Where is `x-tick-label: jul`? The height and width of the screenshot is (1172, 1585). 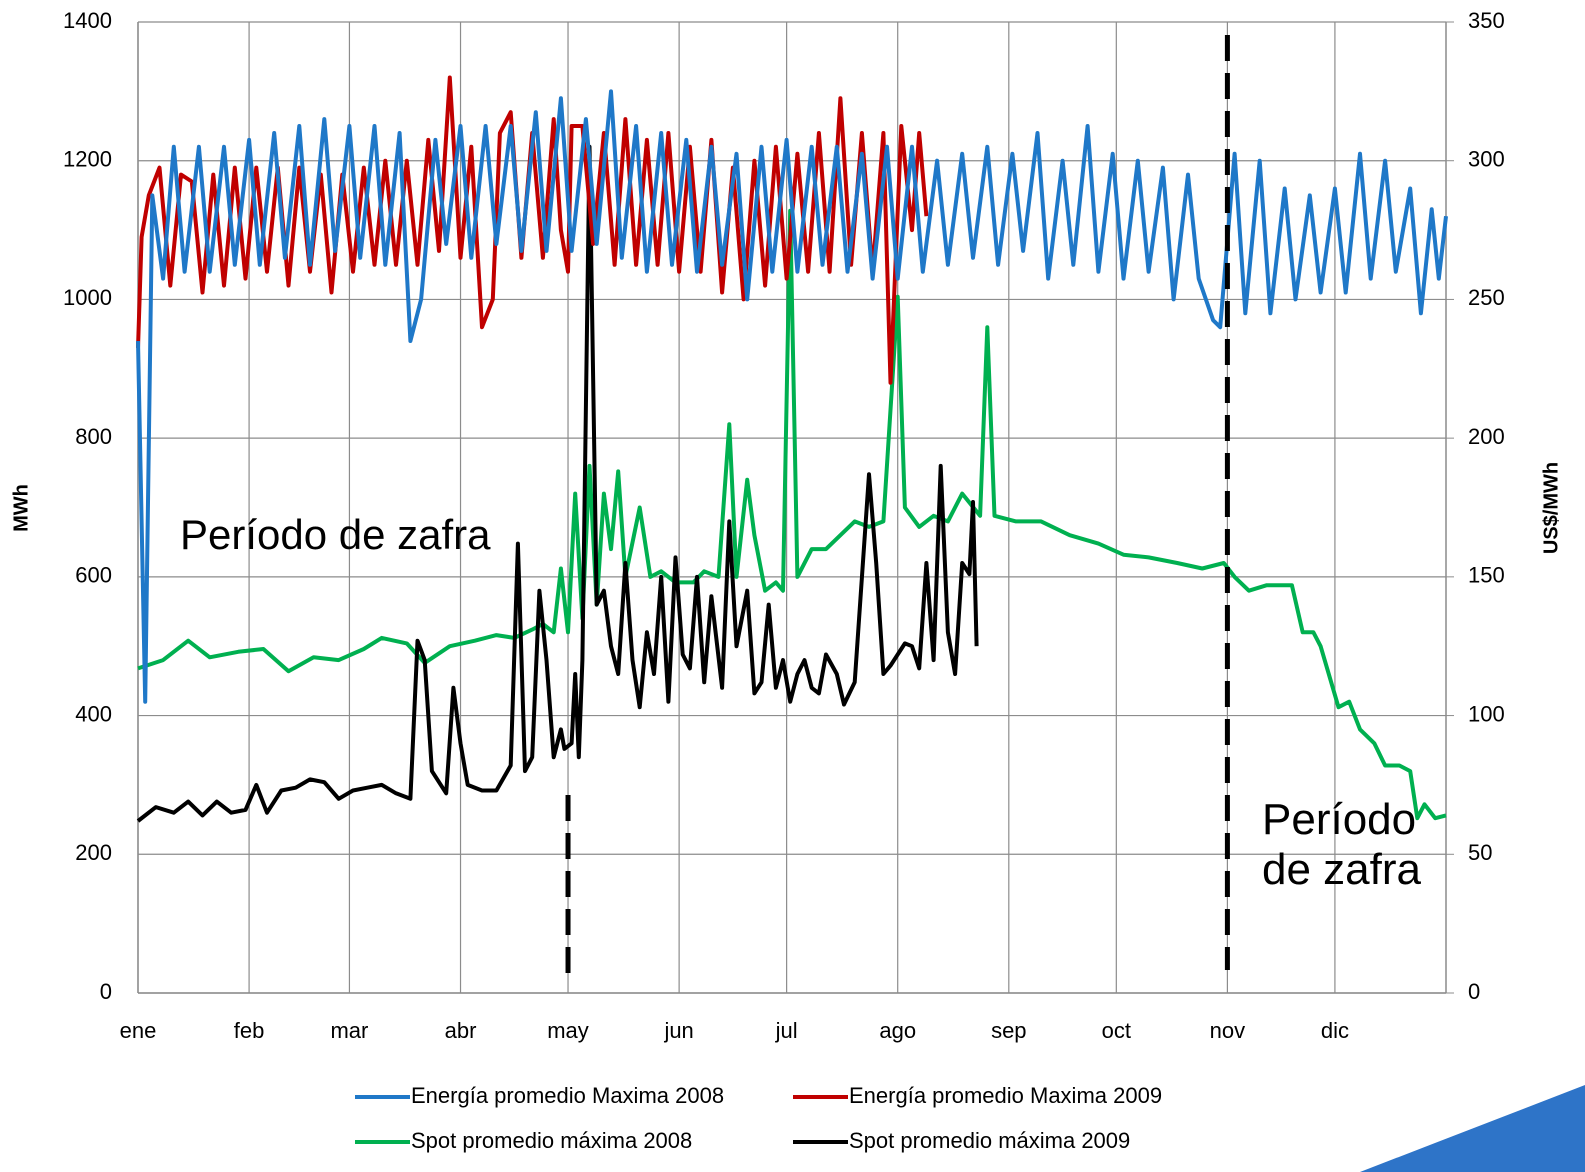
x-tick-label: jul is located at coordinates (786, 1030).